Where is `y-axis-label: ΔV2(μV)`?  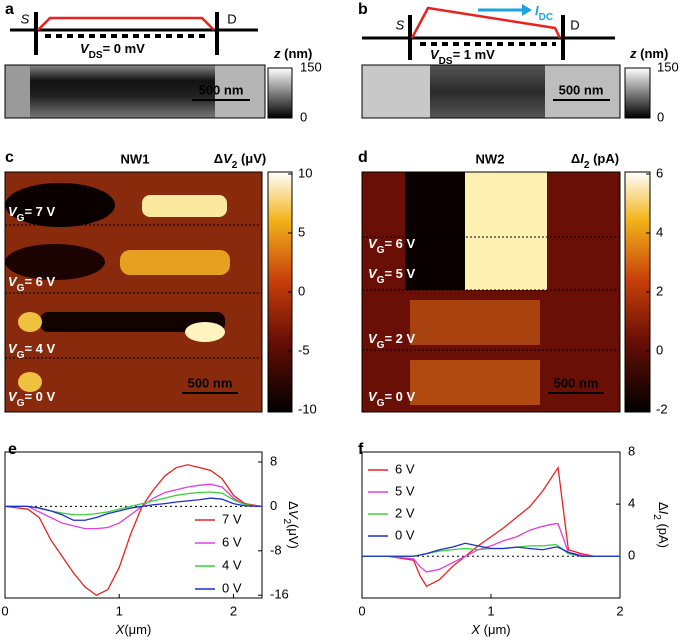 y-axis-label: ΔV2(μV) is located at coordinates (291, 525).